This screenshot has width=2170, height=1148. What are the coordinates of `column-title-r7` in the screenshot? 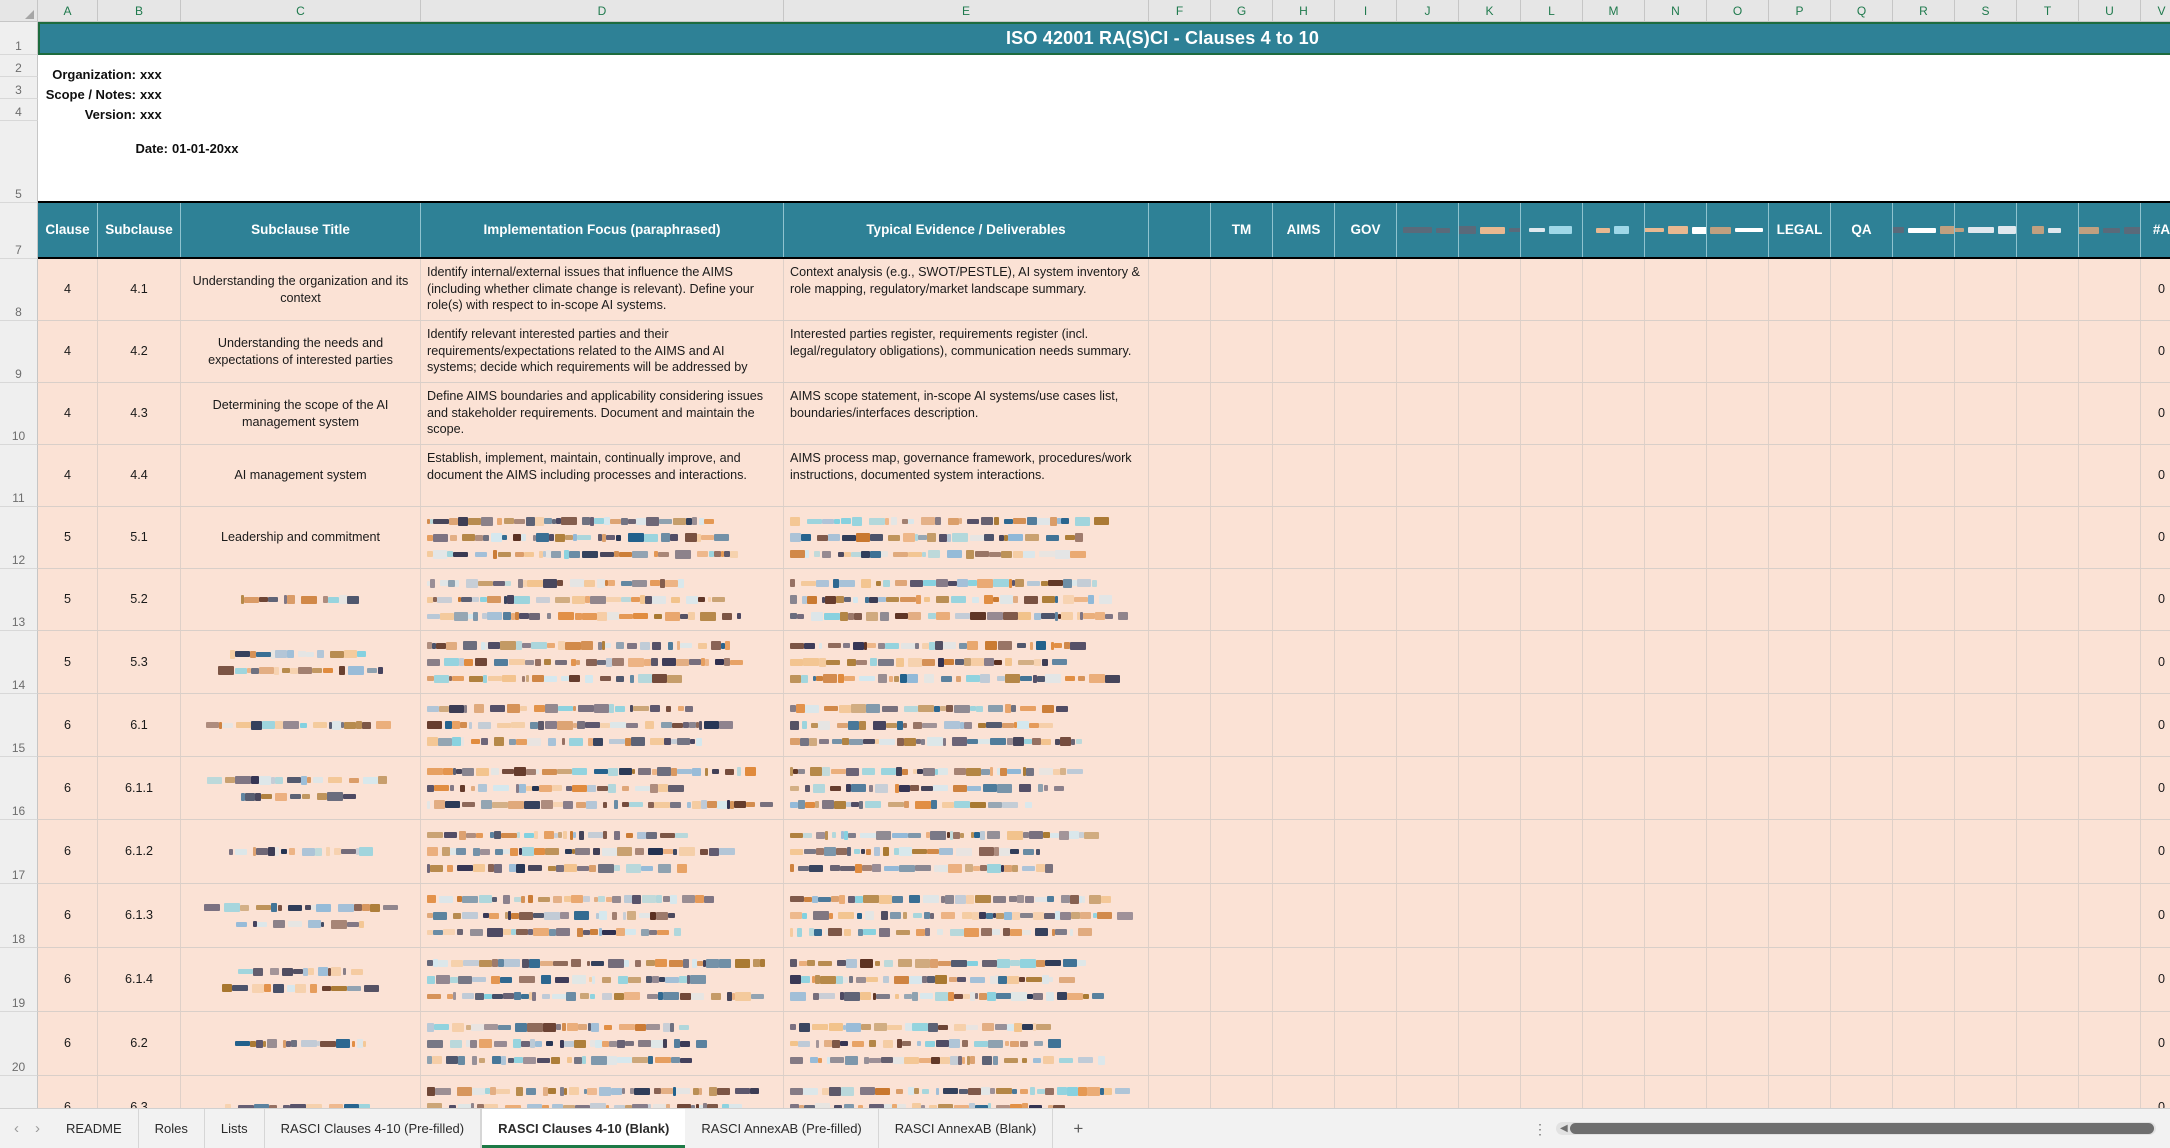 It's located at (1924, 230).